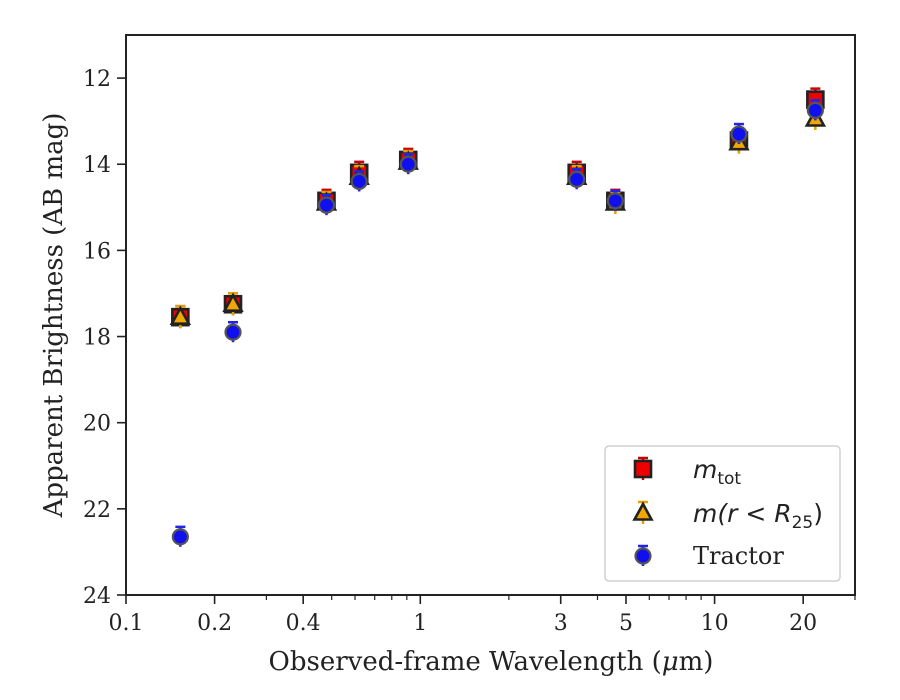  Describe the element at coordinates (97, 424) in the screenshot. I see `y-tick-label: 20` at that location.